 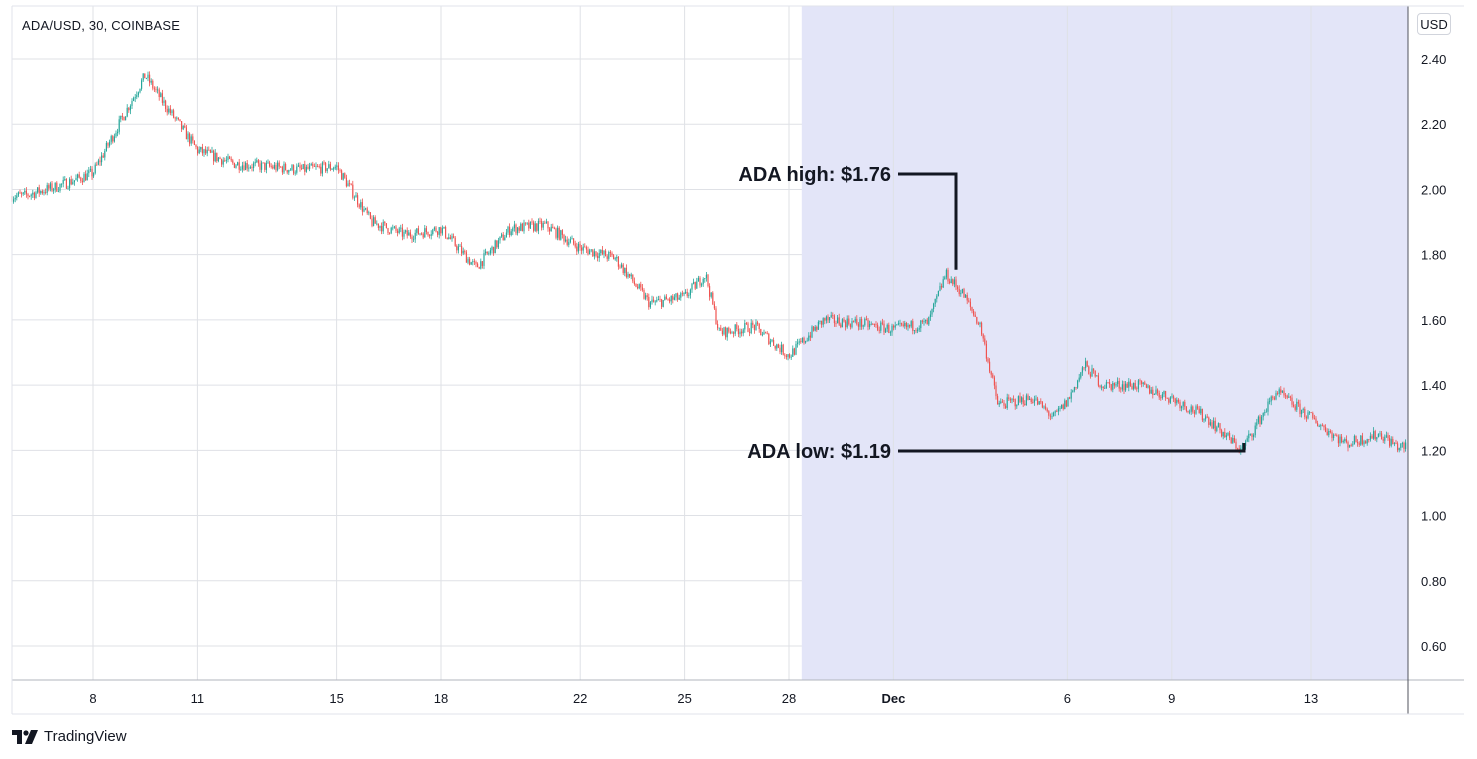 I want to click on symbol-label: ADA/USD, 30, COINBASE, so click(x=101, y=25).